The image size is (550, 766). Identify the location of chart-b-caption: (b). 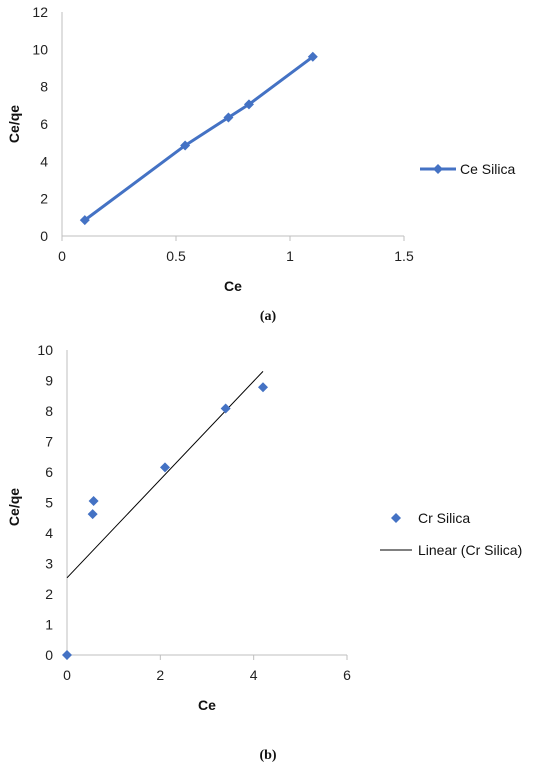
(267, 755).